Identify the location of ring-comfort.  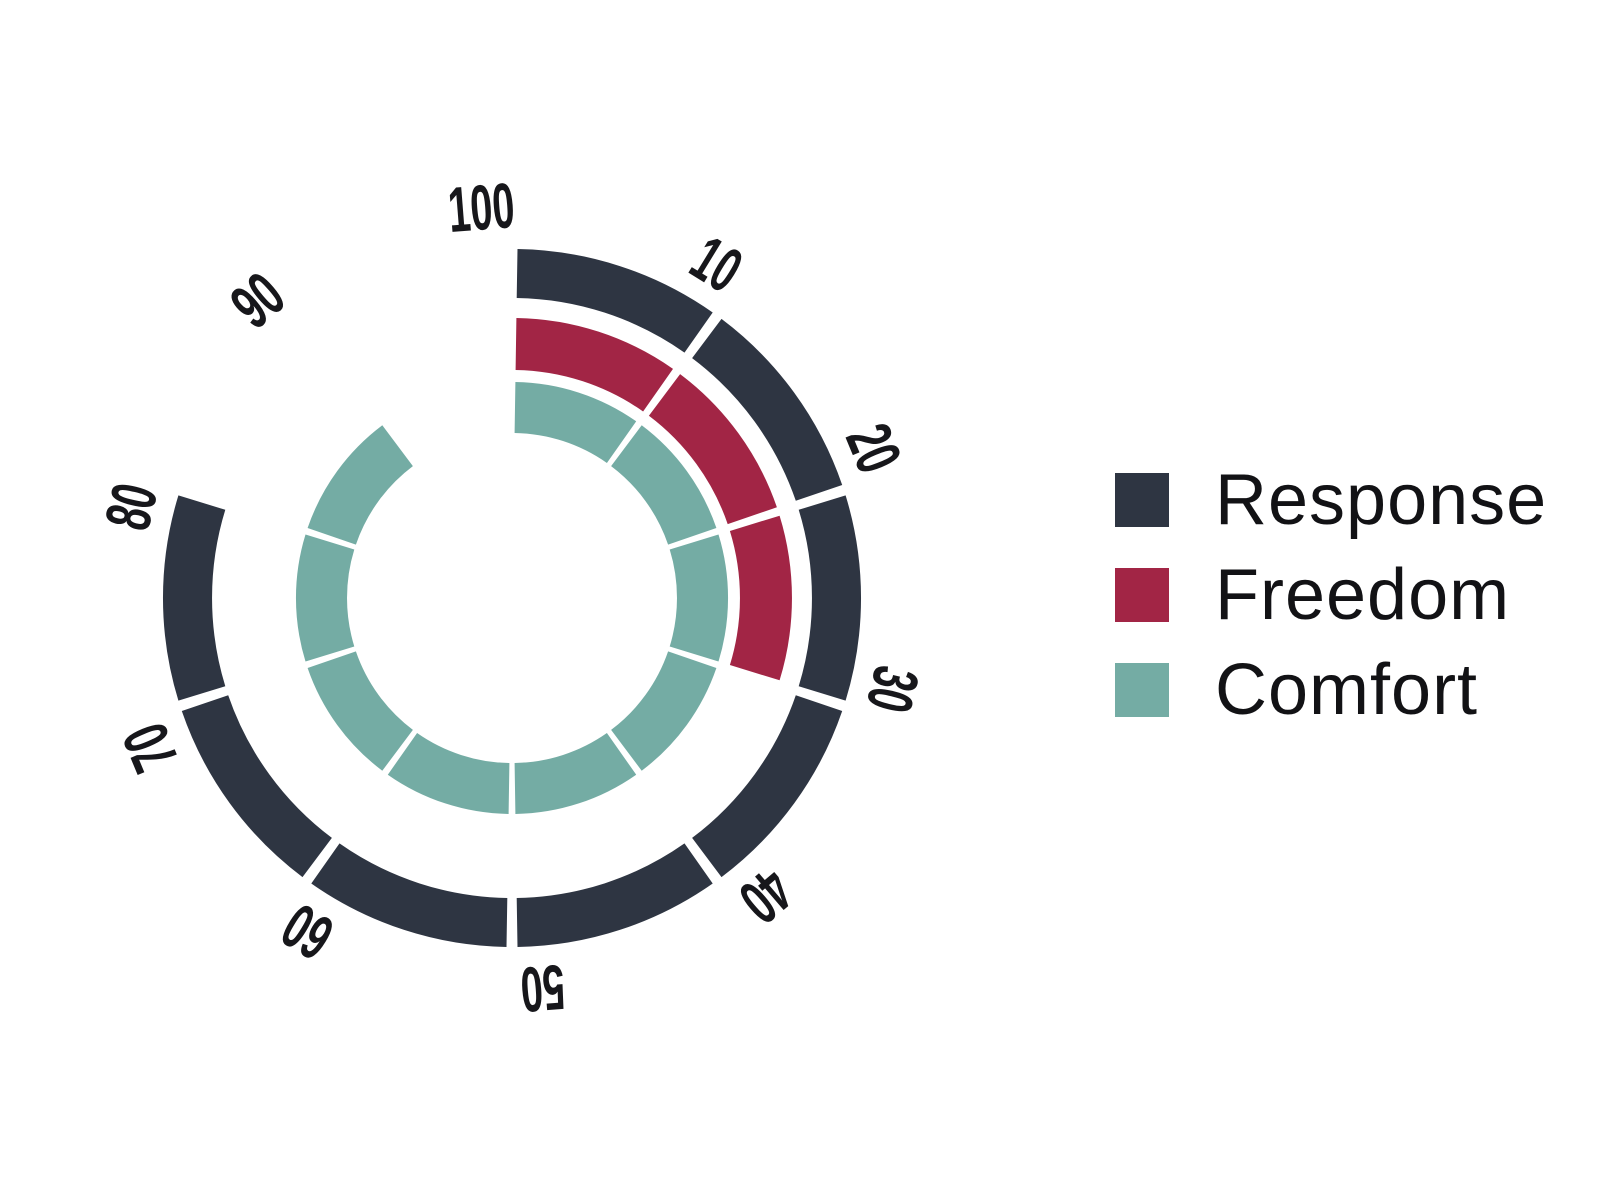
(512, 598).